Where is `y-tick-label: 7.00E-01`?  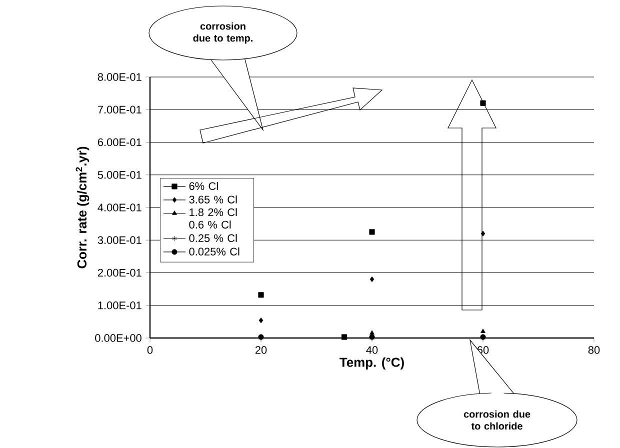 y-tick-label: 7.00E-01 is located at coordinates (120, 110).